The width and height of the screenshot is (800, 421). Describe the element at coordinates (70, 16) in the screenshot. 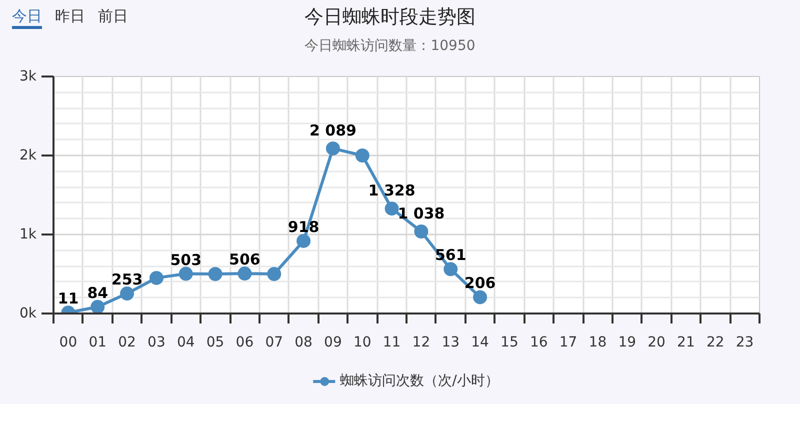

I see `text: 昨日` at that location.